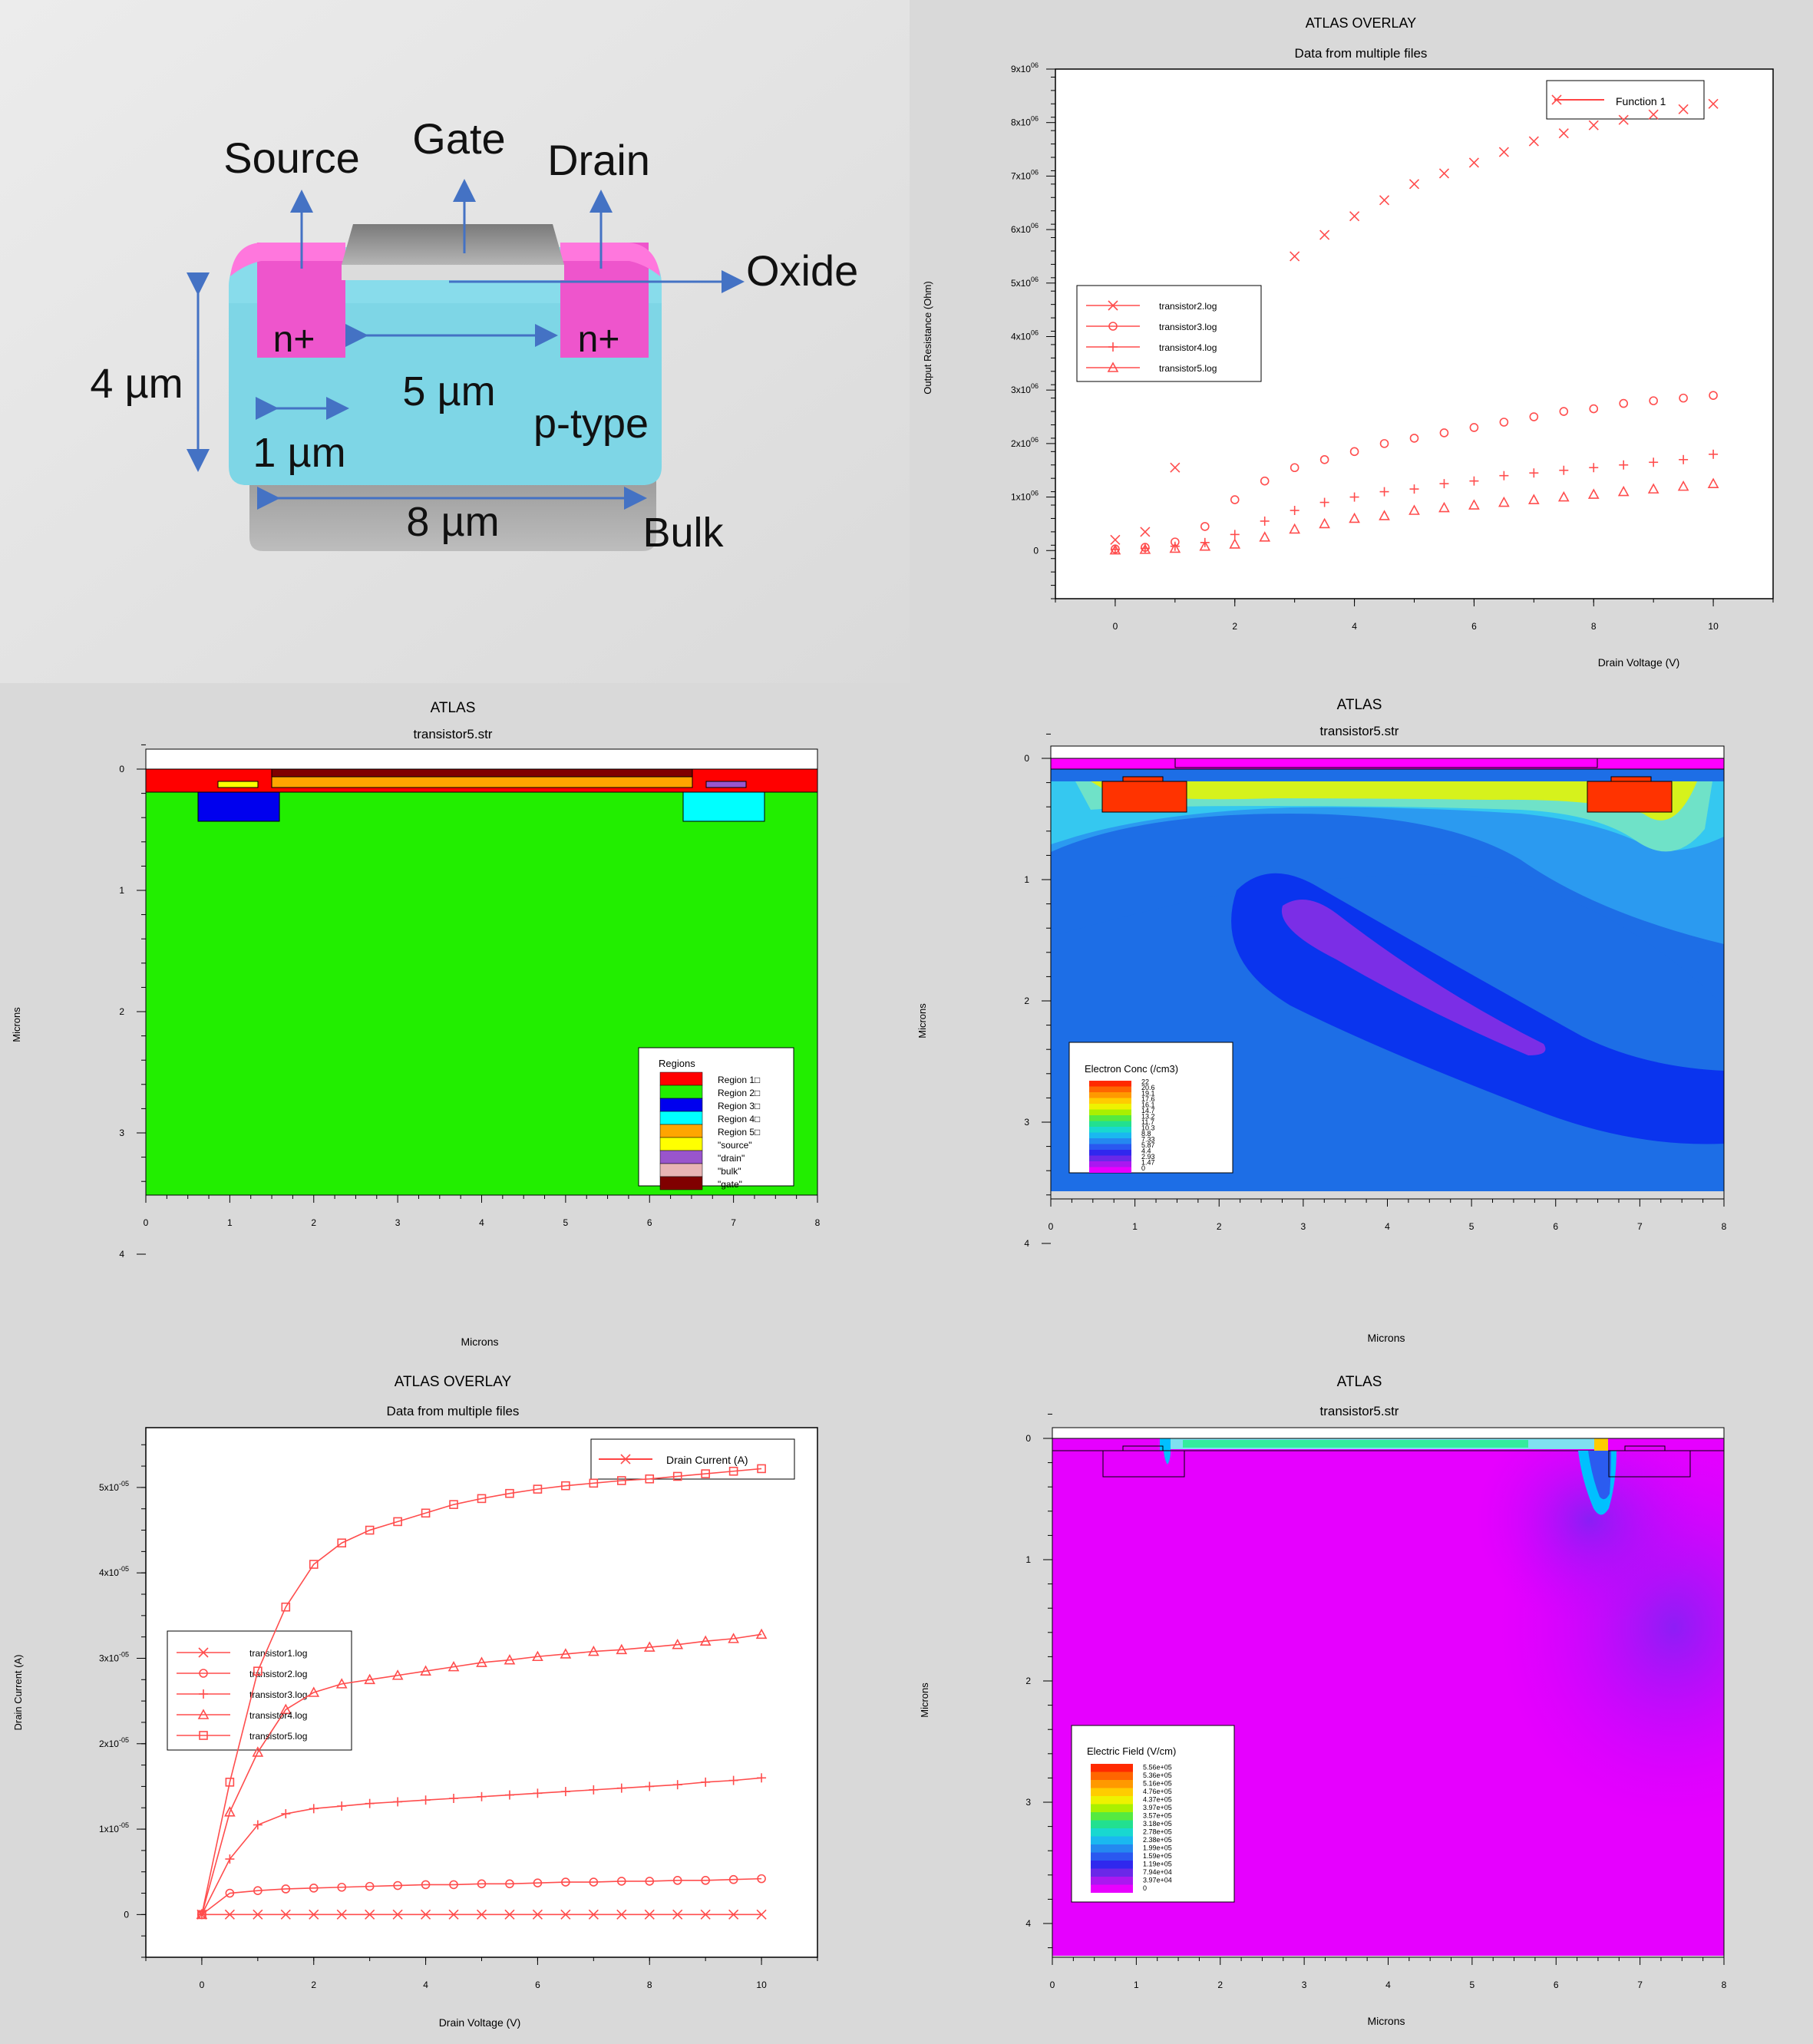 The height and width of the screenshot is (2044, 1813). I want to click on tick-label: 6, so click(1556, 1985).